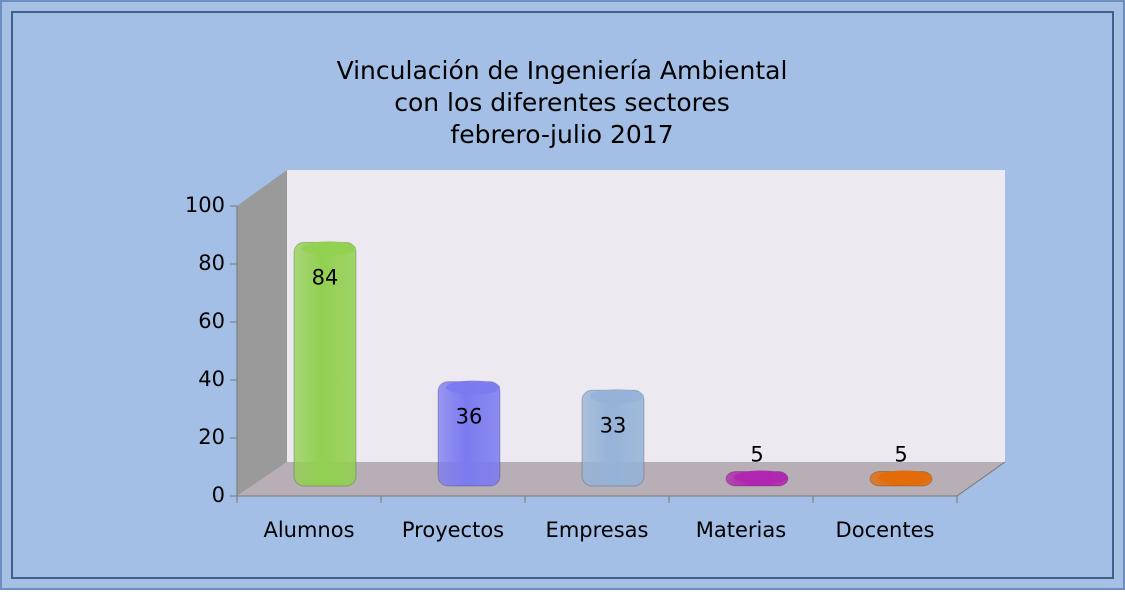  What do you see at coordinates (469, 417) in the screenshot?
I see `value-label: 36` at bounding box center [469, 417].